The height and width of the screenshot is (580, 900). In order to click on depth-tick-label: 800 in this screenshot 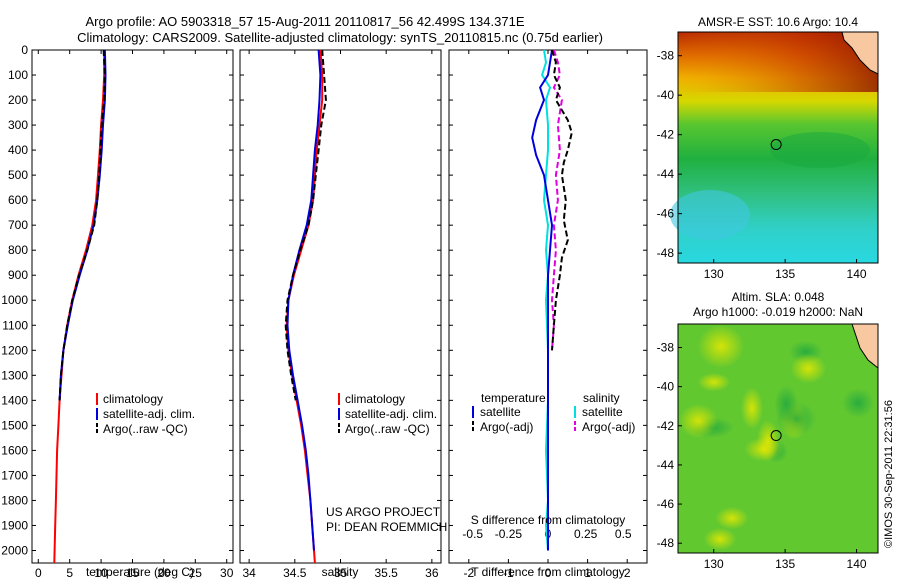, I will do `click(18, 250)`.